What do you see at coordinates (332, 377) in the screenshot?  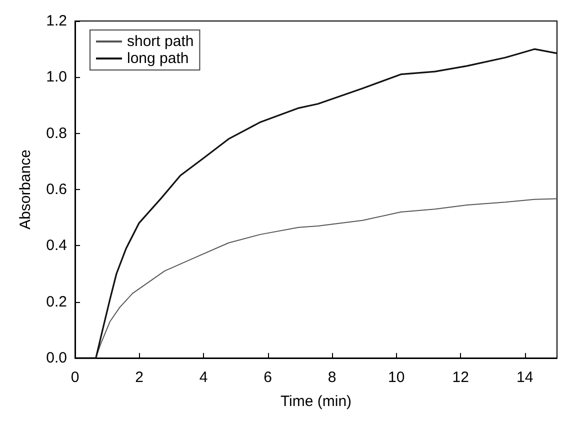 I see `x-tick-label: 8` at bounding box center [332, 377].